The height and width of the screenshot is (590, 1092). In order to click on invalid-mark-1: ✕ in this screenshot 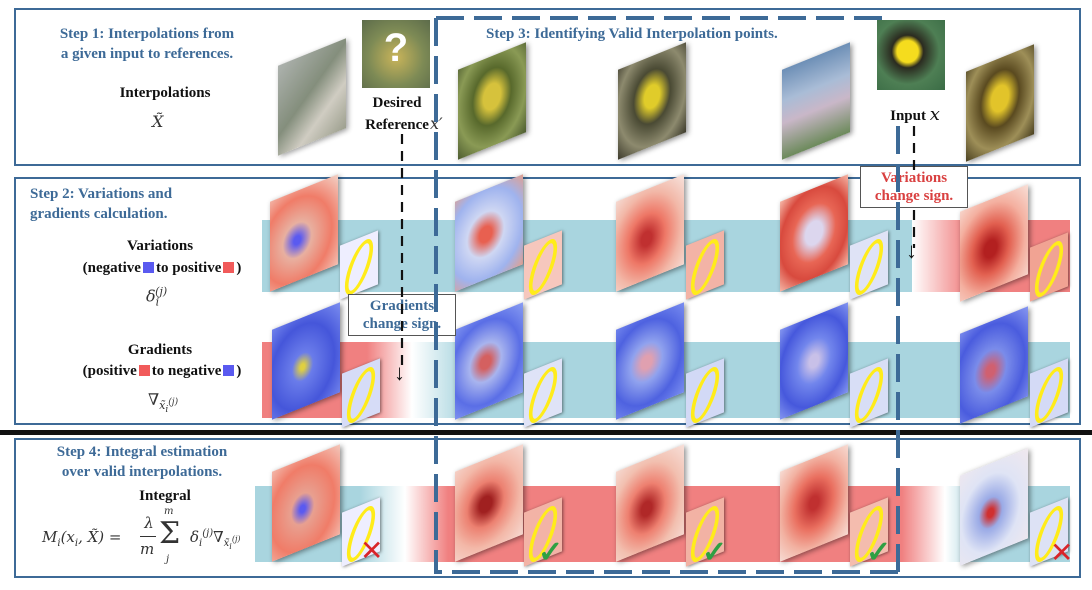, I will do `click(372, 551)`.